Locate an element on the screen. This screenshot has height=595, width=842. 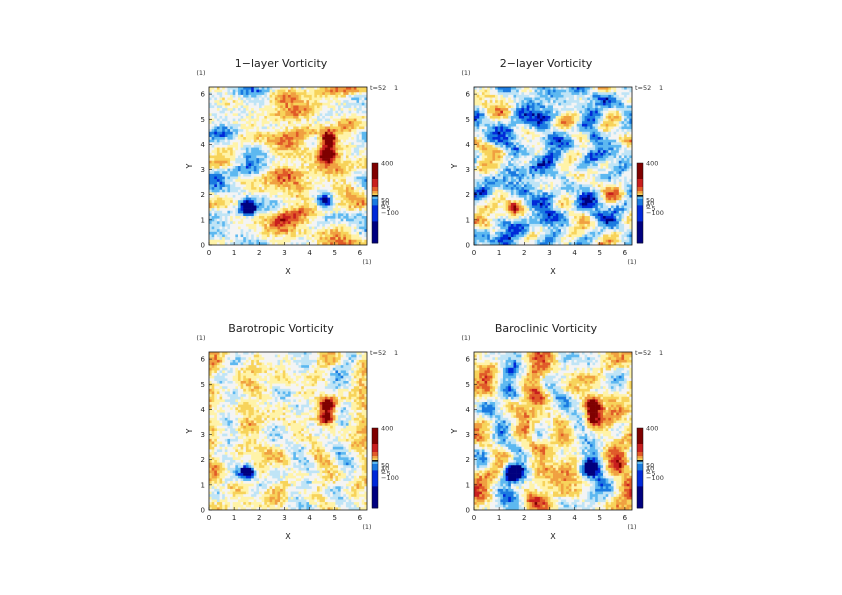
vorticity-field is located at coordinates (553, 166).